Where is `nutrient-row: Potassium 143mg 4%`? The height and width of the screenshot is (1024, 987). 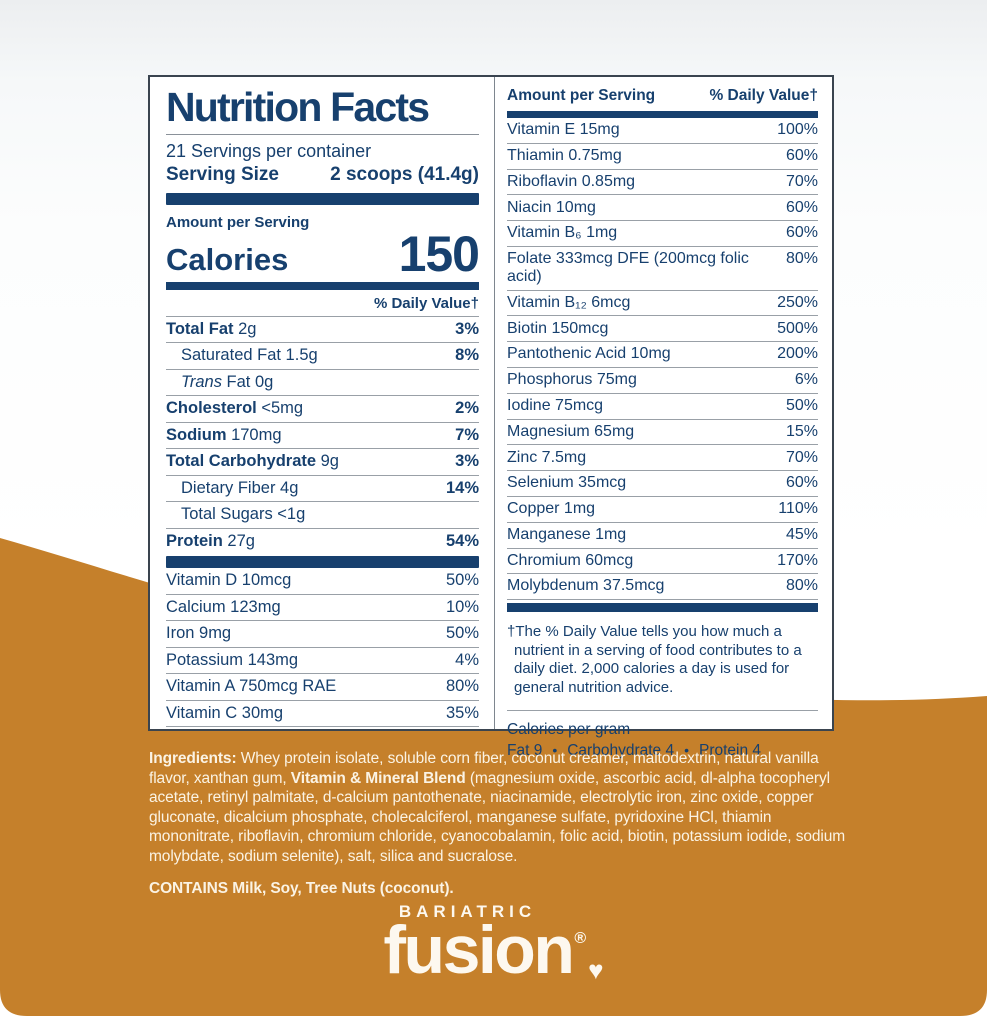
nutrient-row: Potassium 143mg 4% is located at coordinates (322, 661).